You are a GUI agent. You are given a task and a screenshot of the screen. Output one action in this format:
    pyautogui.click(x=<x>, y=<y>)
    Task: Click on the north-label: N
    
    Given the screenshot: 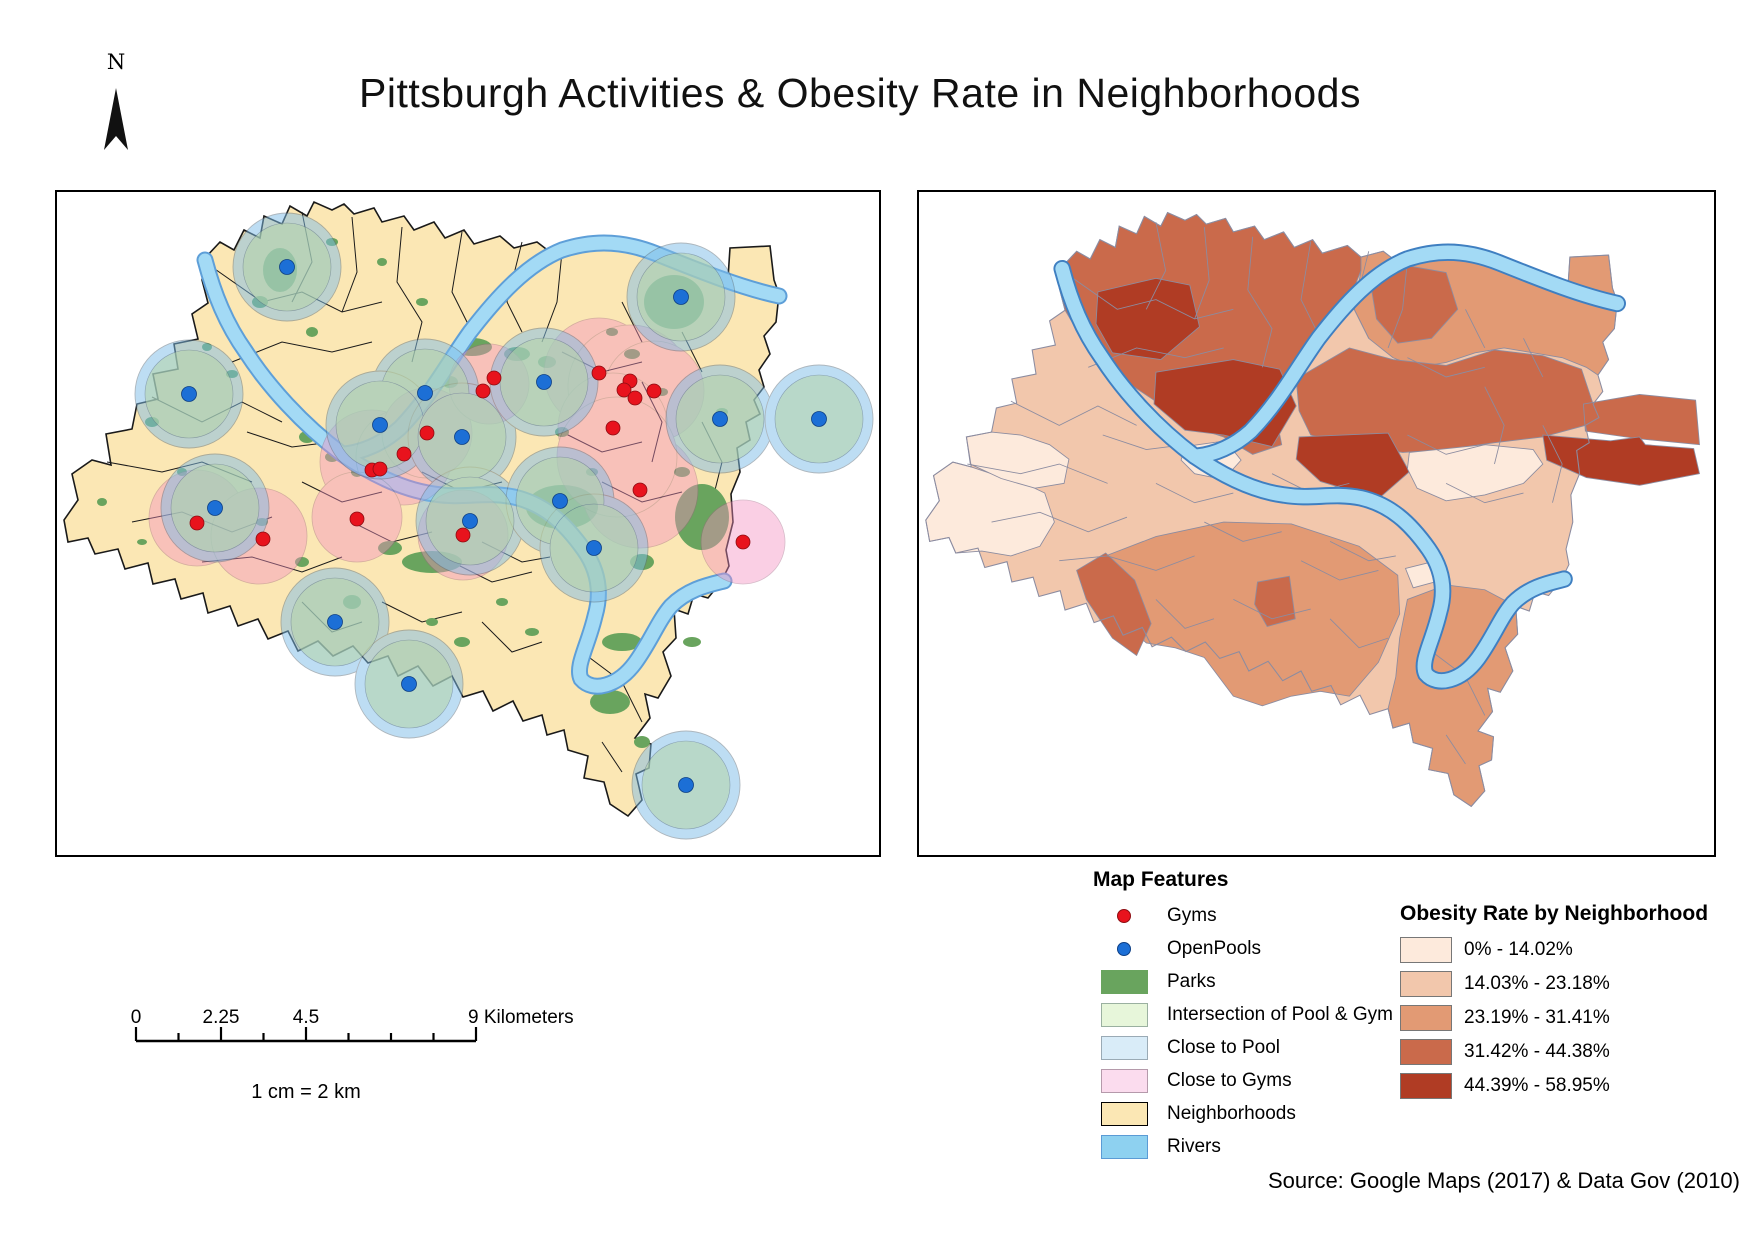 What is the action you would take?
    pyautogui.click(x=116, y=62)
    